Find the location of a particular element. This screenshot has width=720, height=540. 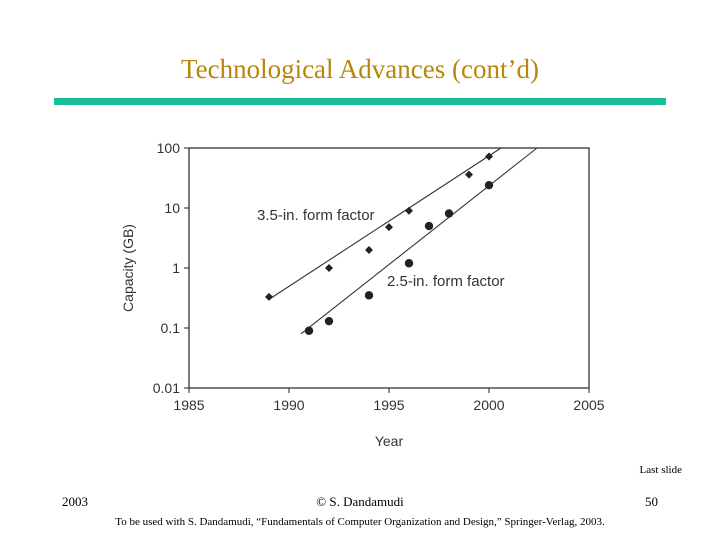

series-label-2-5-in: 2.5-in. form factor is located at coordinates (446, 281).